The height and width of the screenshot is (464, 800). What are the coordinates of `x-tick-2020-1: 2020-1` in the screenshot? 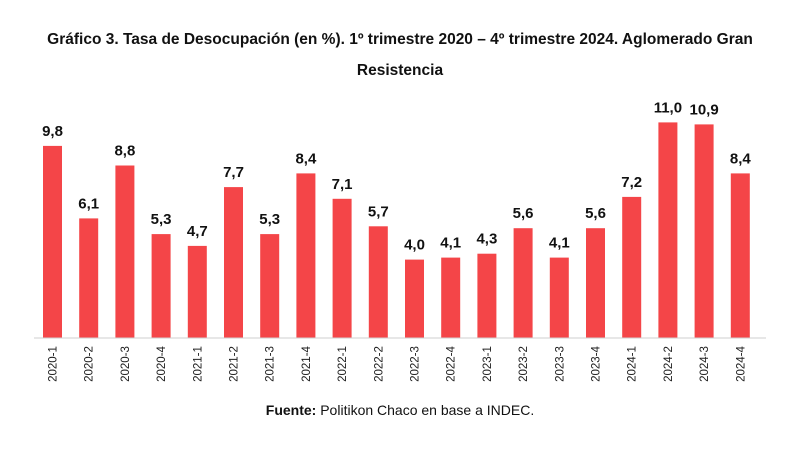 It's located at (54, 364).